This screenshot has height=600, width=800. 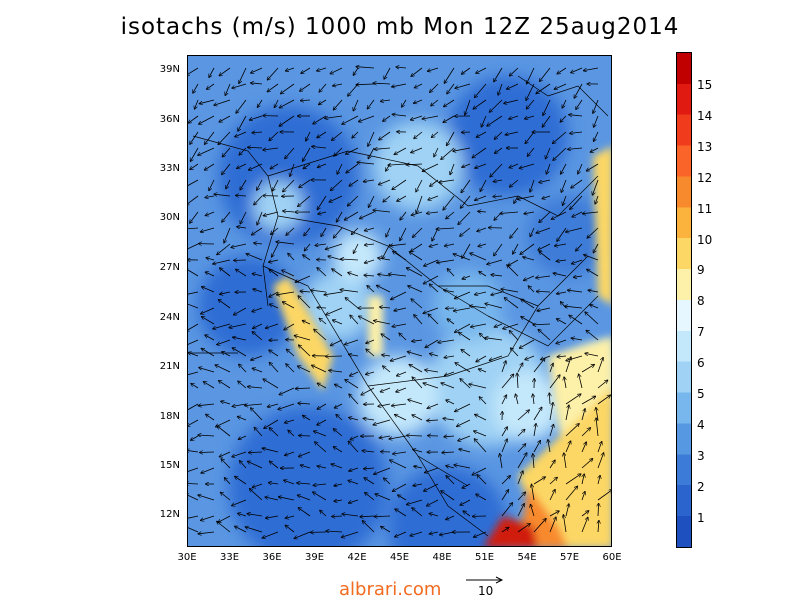 What do you see at coordinates (468, 306) in the screenshot?
I see `isotach-patch` at bounding box center [468, 306].